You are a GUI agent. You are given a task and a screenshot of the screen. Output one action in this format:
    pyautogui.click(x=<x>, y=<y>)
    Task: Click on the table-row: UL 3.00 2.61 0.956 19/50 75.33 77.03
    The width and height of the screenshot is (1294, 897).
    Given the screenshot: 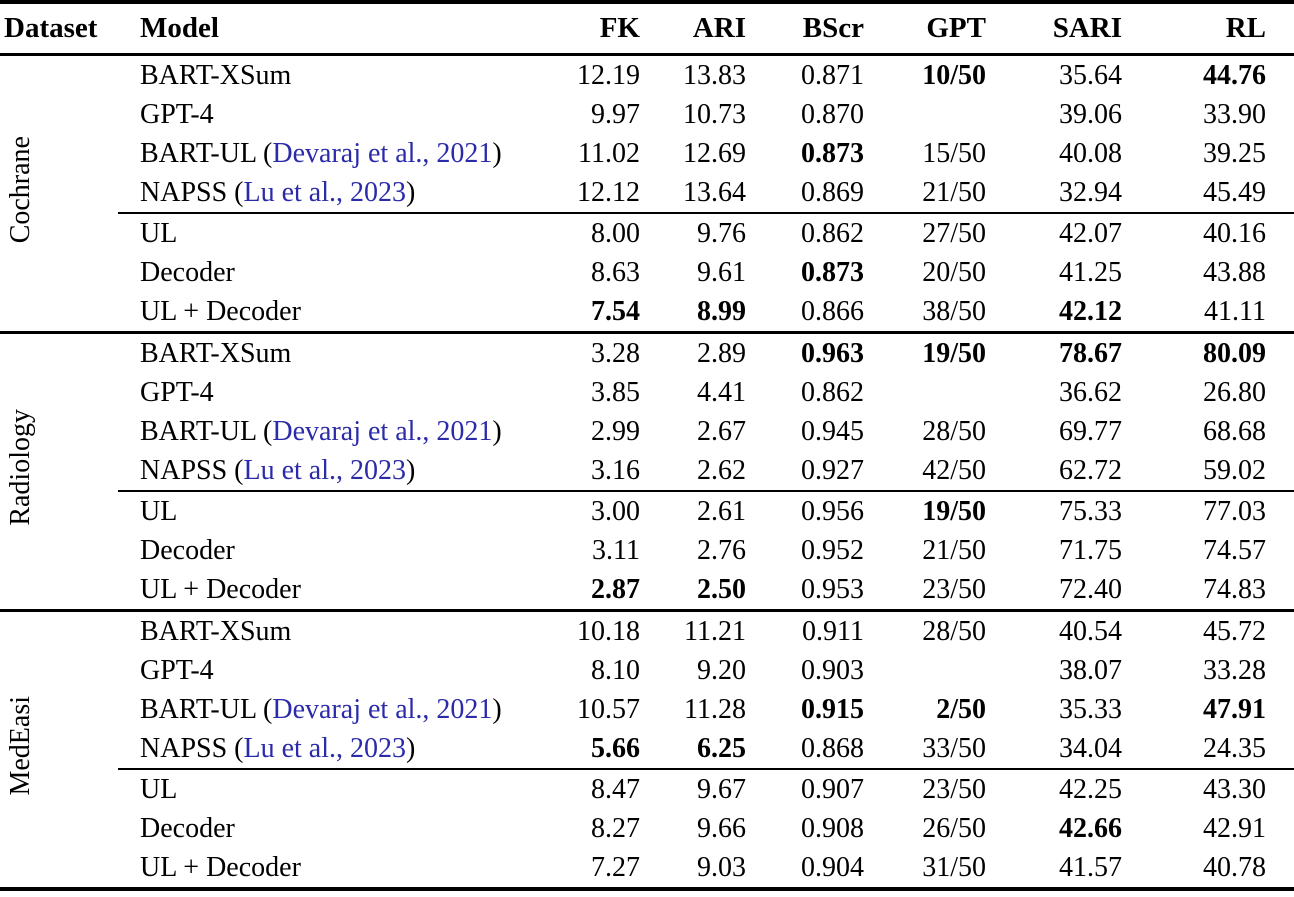 What is the action you would take?
    pyautogui.click(x=647, y=510)
    